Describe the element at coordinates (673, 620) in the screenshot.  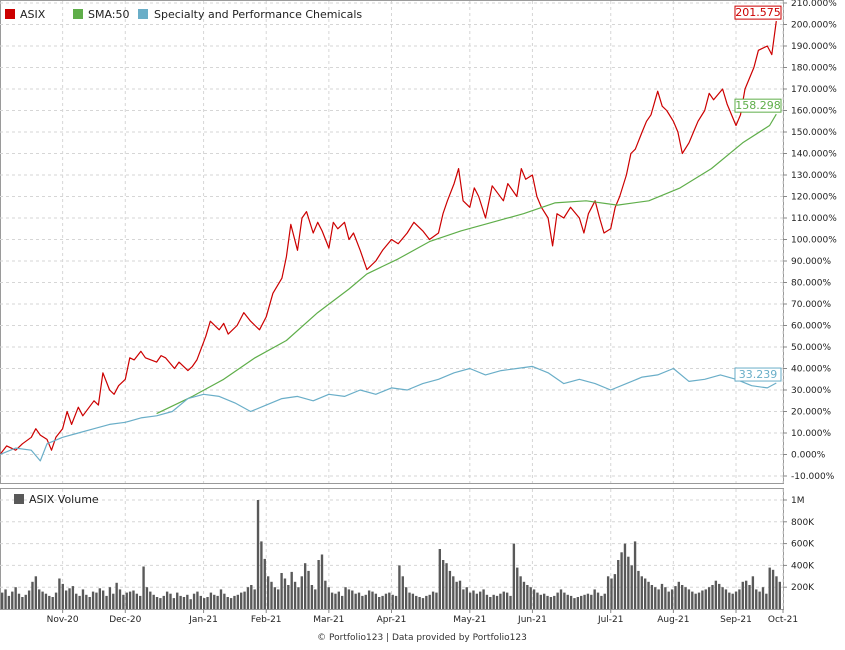
I see `xtick-label: Aug-21` at that location.